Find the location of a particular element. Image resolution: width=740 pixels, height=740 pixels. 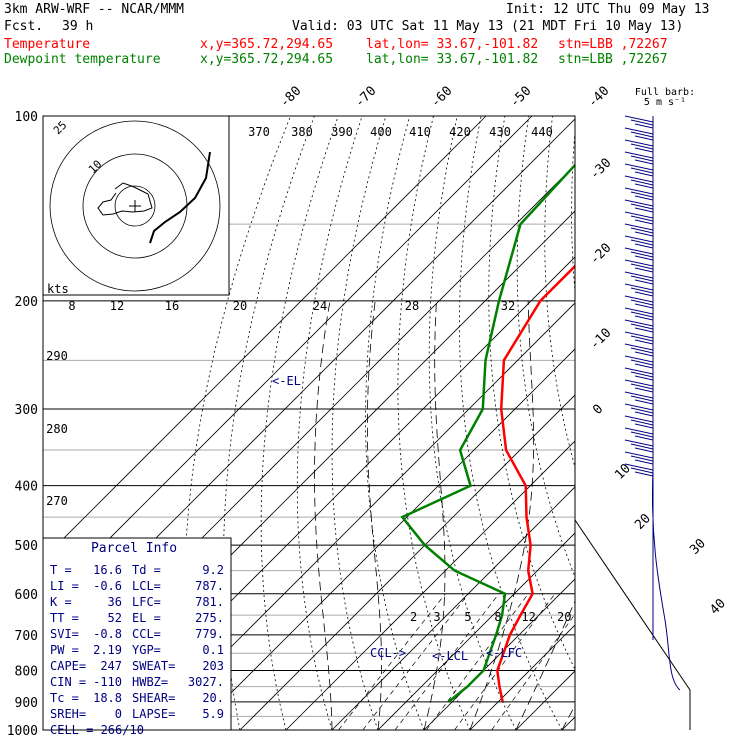

theta-label: 420 is located at coordinates (460, 132).